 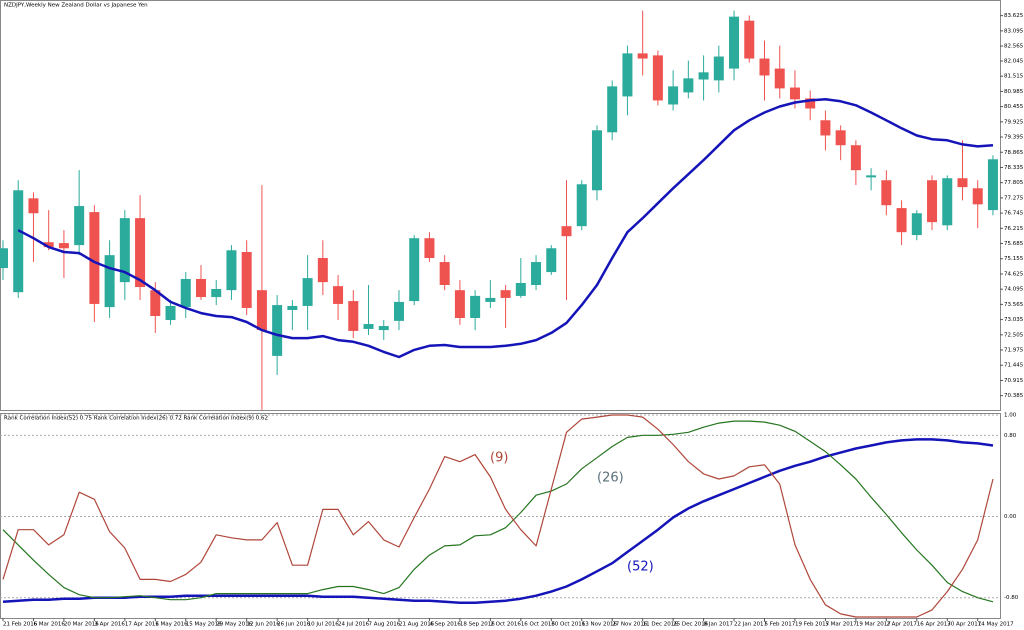 I want to click on y-tick-label: 76.745, so click(x=1014, y=214).